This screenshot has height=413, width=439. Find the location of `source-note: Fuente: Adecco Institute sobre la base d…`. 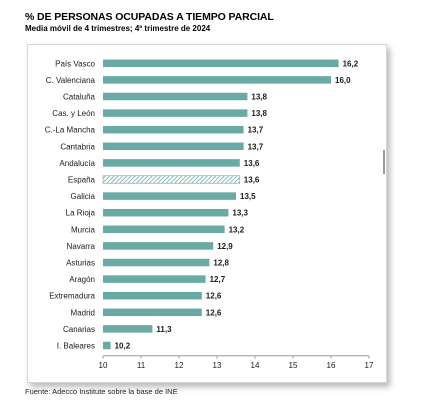

source-note: Fuente: Adecco Institute sobre la base d… is located at coordinates (101, 391).